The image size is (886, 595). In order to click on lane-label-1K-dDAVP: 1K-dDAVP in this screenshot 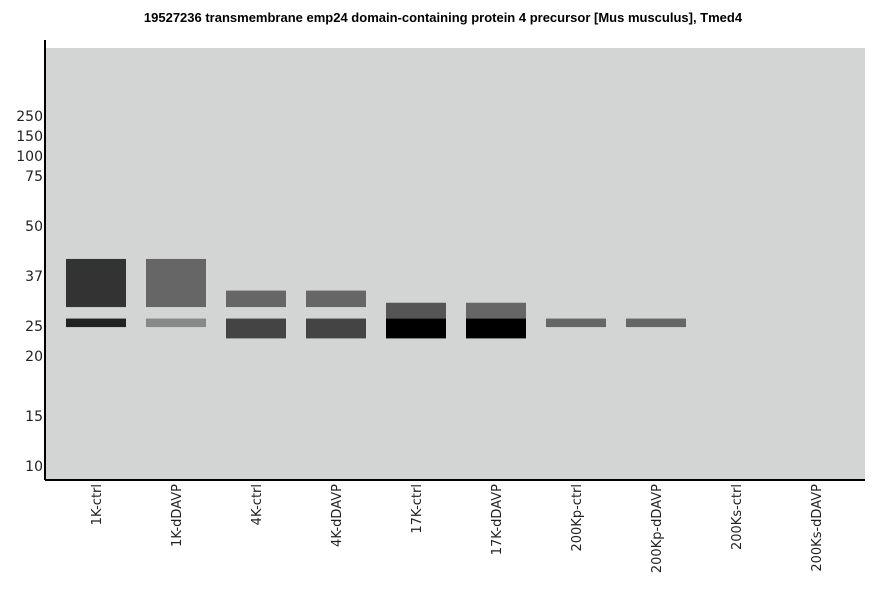, I will do `click(177, 515)`.